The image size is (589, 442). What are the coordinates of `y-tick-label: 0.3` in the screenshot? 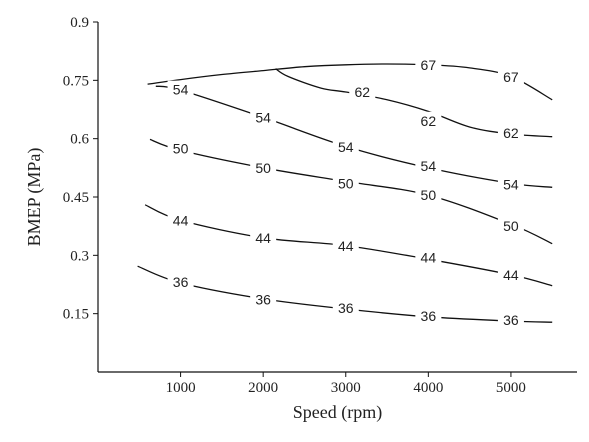 It's located at (79, 256).